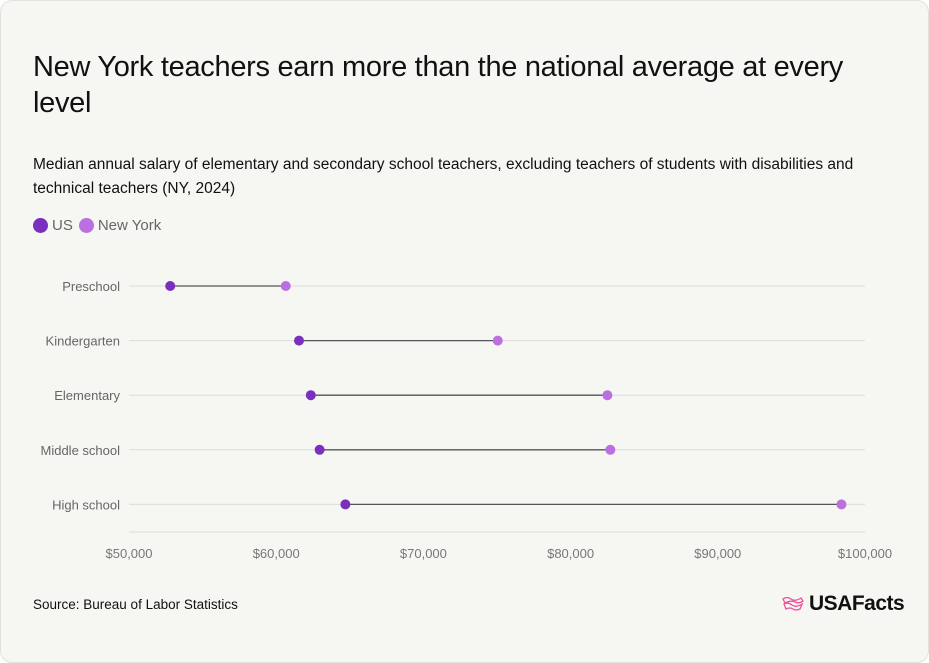  I want to click on legend-ny-label: New York, so click(129, 225).